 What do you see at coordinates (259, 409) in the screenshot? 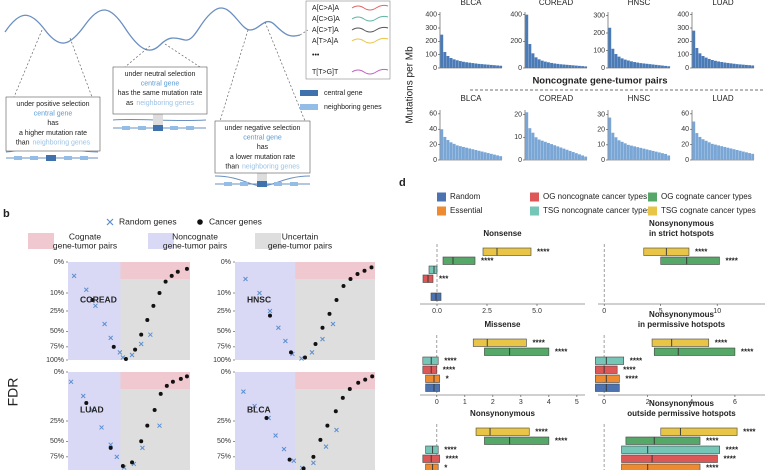
I see `plot-title: BLCA` at bounding box center [259, 409].